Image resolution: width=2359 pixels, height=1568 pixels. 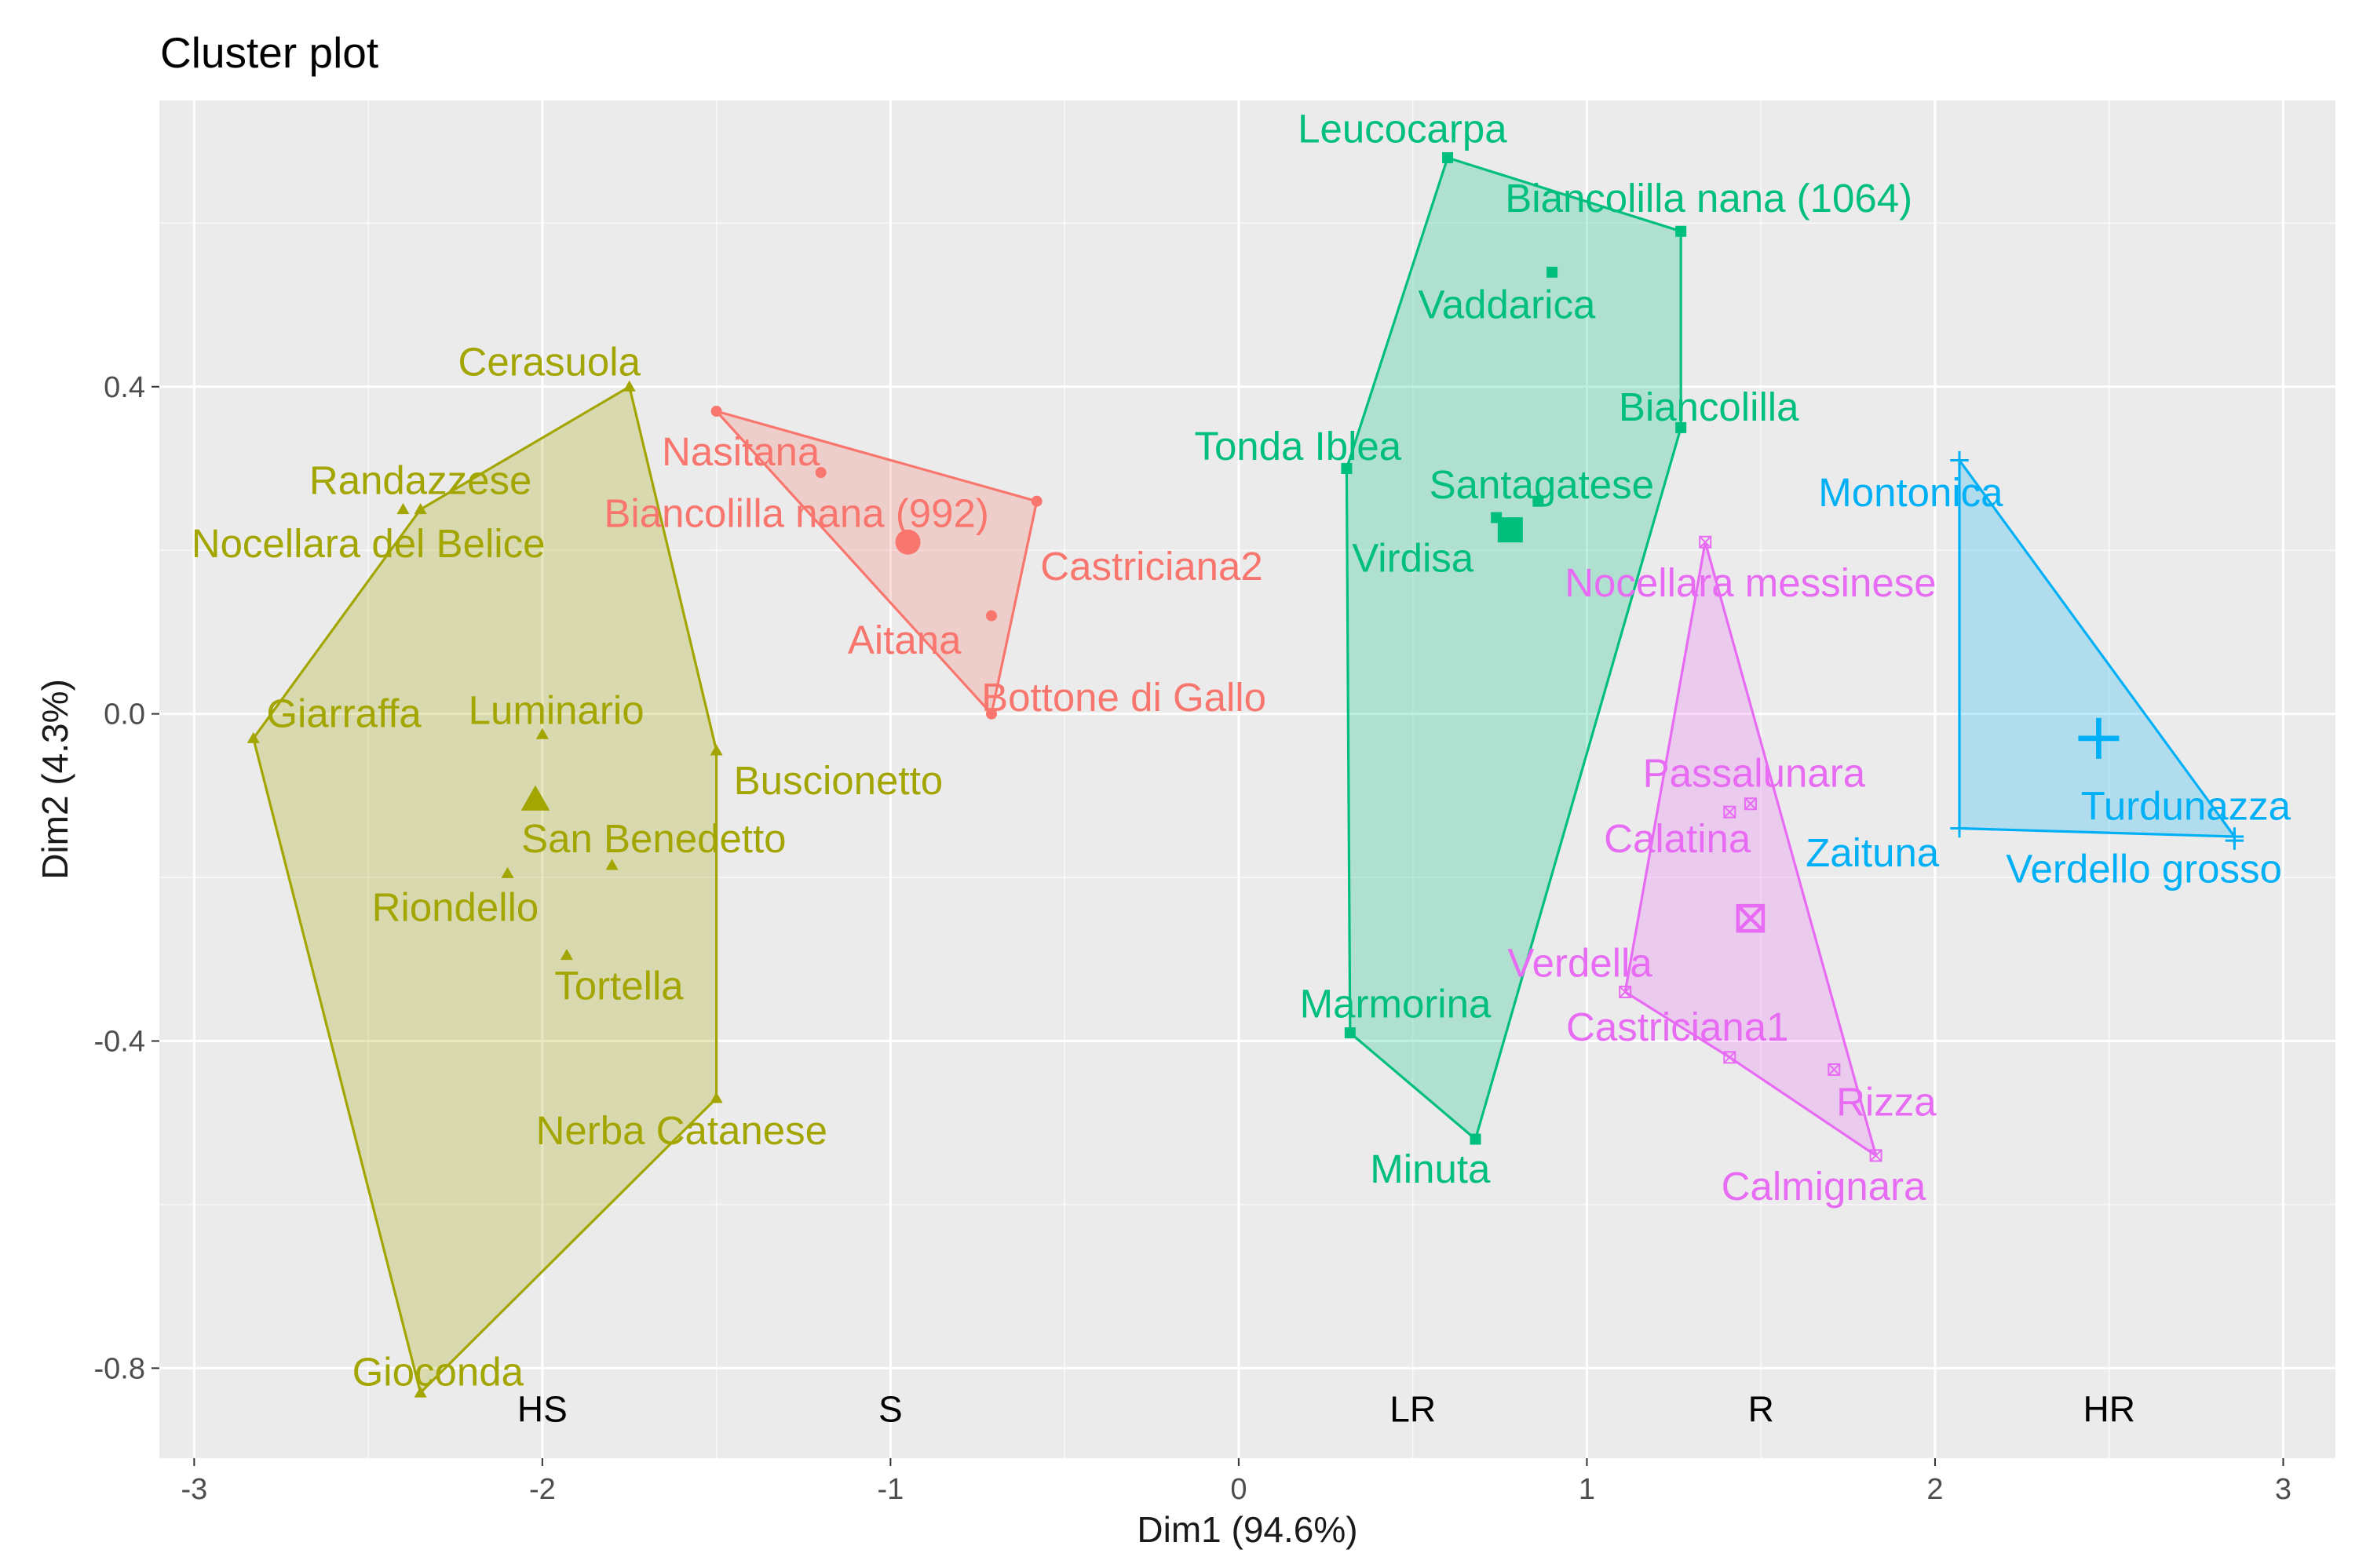 I want to click on band-label-lr: LR, so click(x=1412, y=1408).